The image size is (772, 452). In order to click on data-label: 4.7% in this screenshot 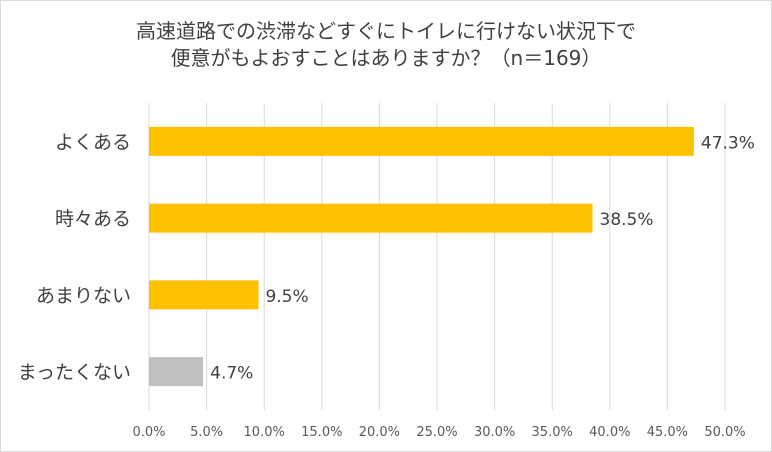, I will do `click(231, 374)`.